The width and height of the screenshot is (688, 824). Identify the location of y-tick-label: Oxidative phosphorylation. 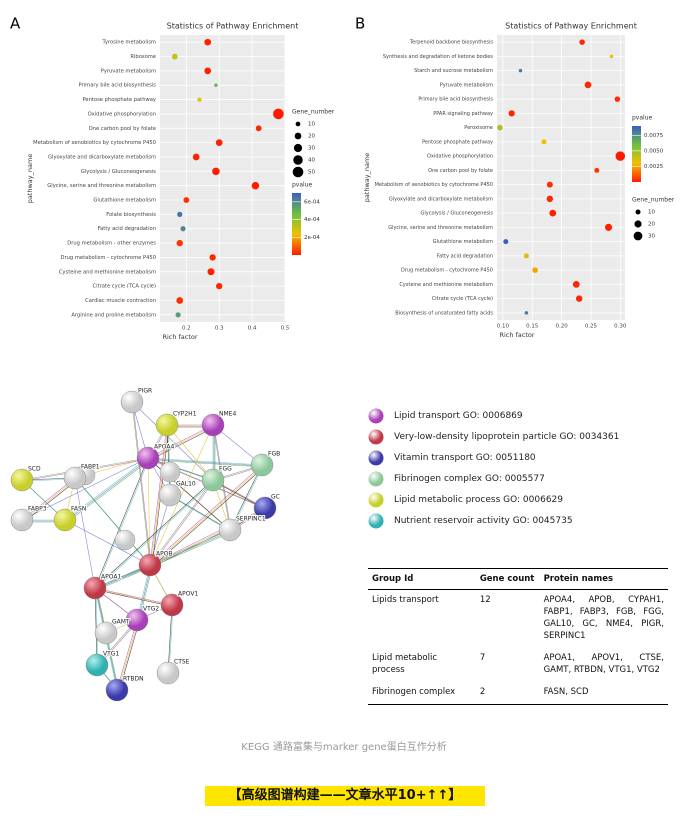
(122, 114).